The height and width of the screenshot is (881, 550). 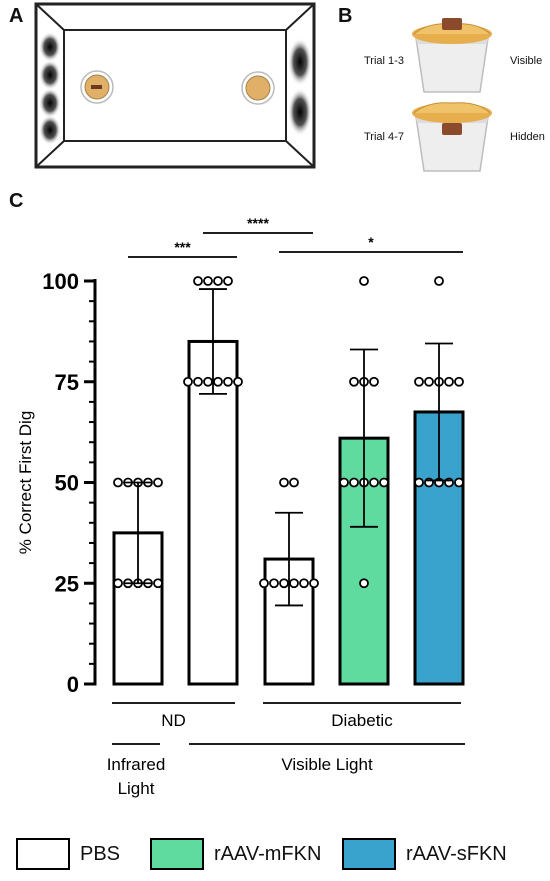 I want to click on y-tick-label: 100, so click(x=60, y=281).